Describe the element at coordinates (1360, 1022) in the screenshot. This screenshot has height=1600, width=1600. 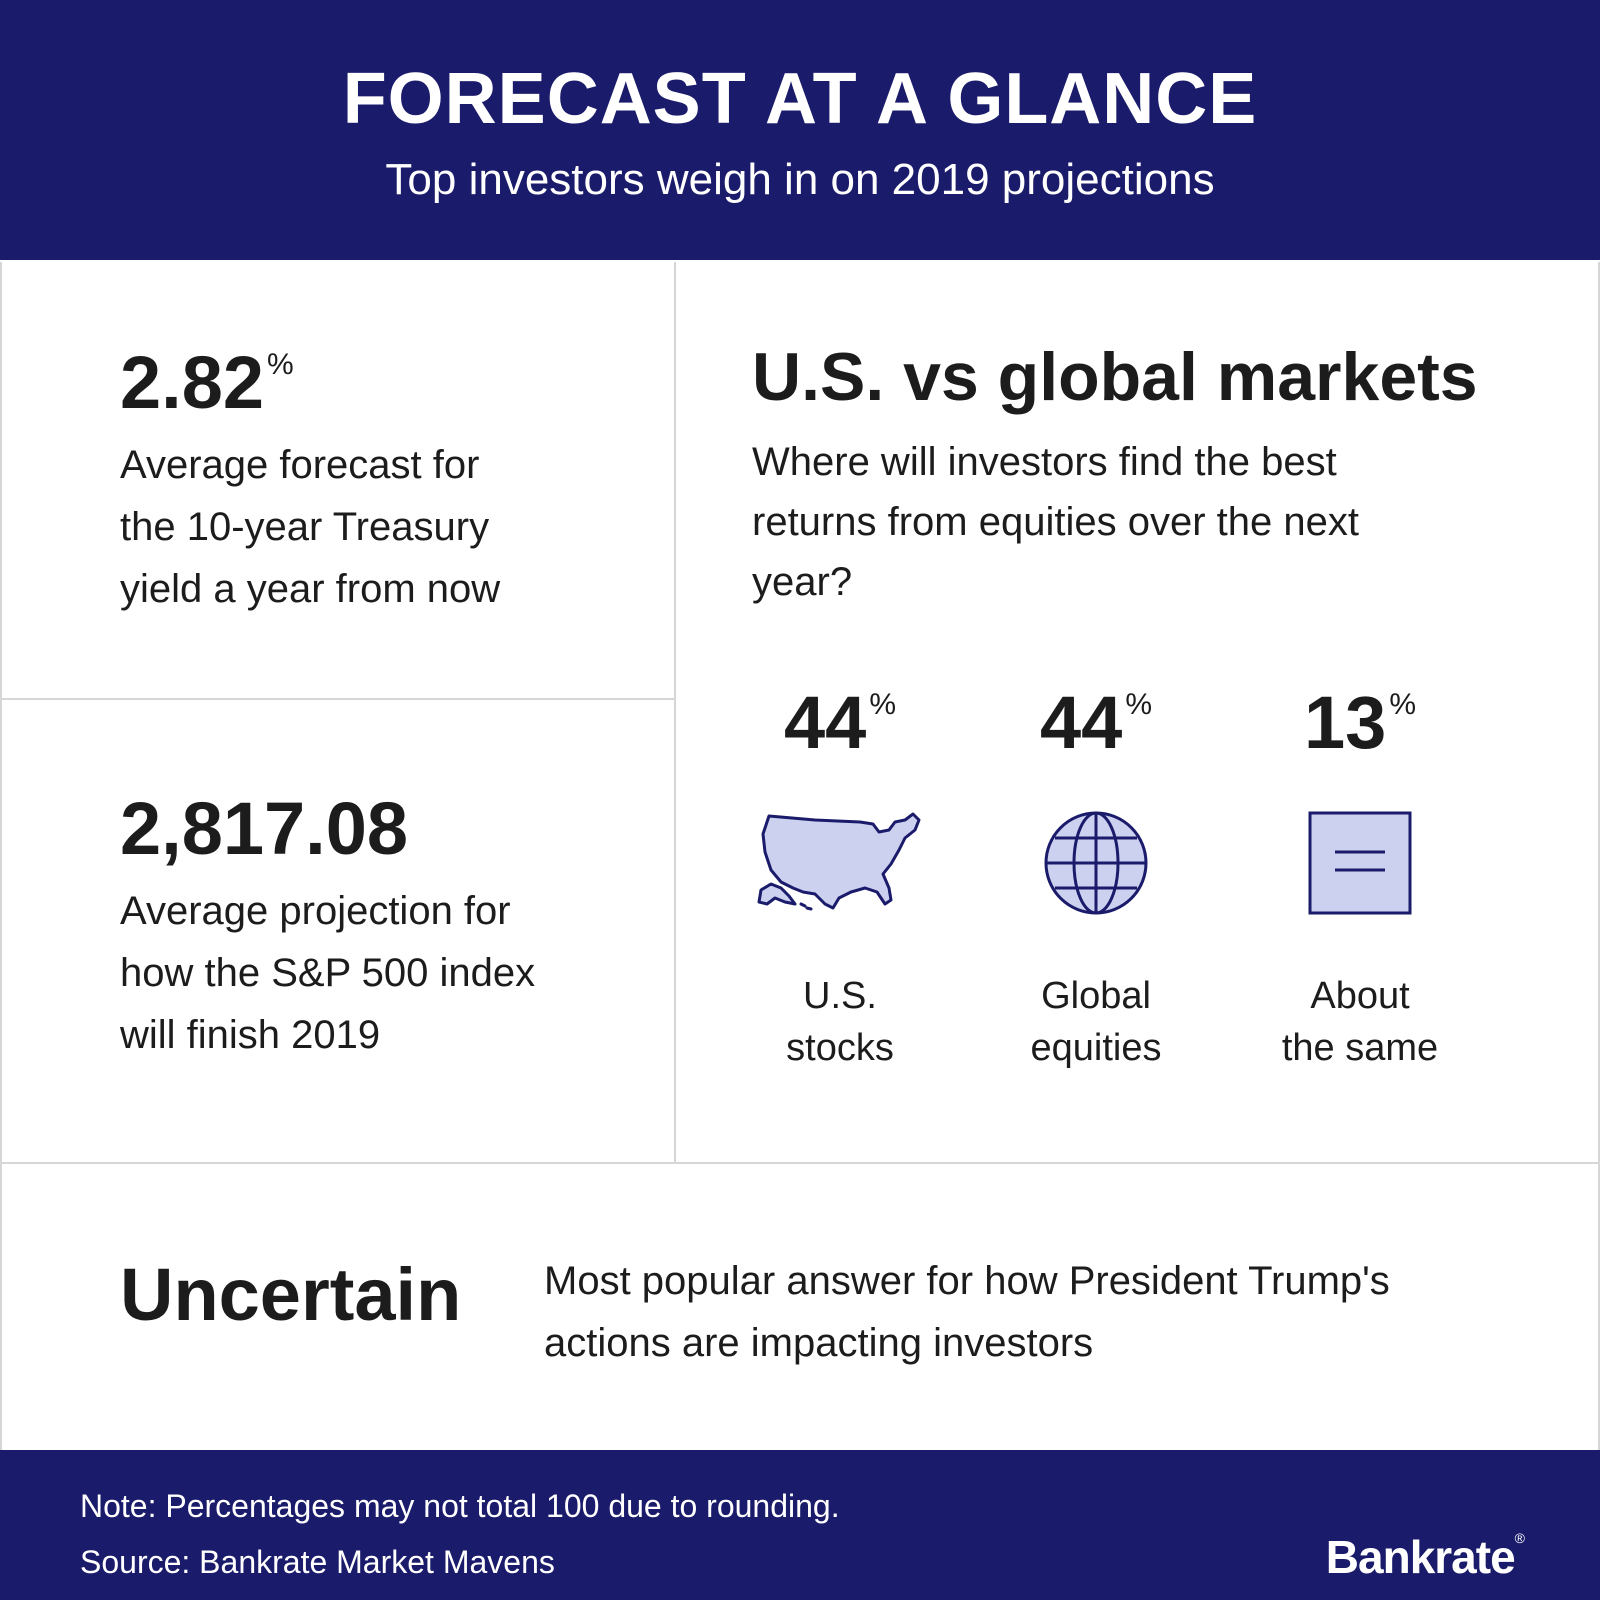
I see `market-label: About the same` at that location.